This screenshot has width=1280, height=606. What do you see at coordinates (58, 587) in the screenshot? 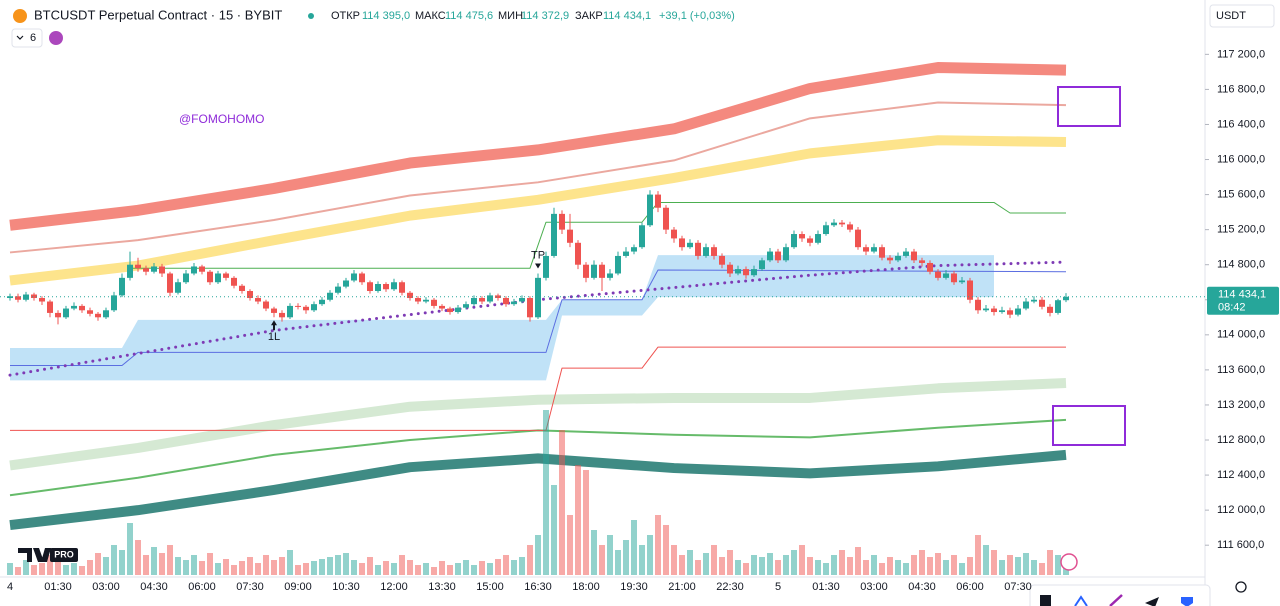
I see `x-tick-label: 01:30` at bounding box center [58, 587].